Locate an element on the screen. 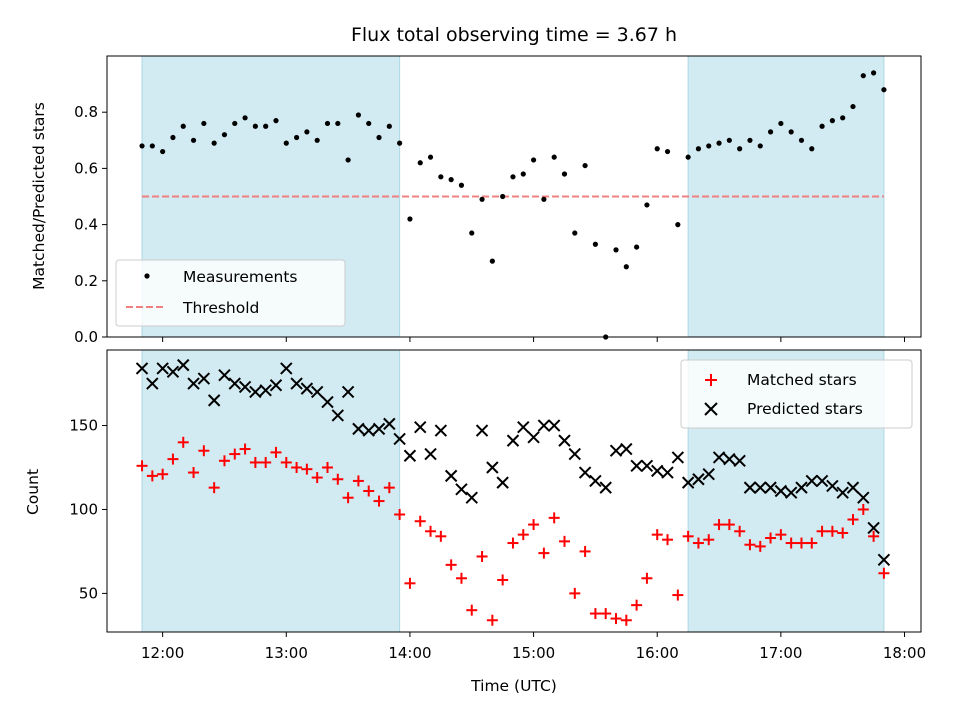  top-y-axis-label: Matched/Predicted stars is located at coordinates (39, 196).